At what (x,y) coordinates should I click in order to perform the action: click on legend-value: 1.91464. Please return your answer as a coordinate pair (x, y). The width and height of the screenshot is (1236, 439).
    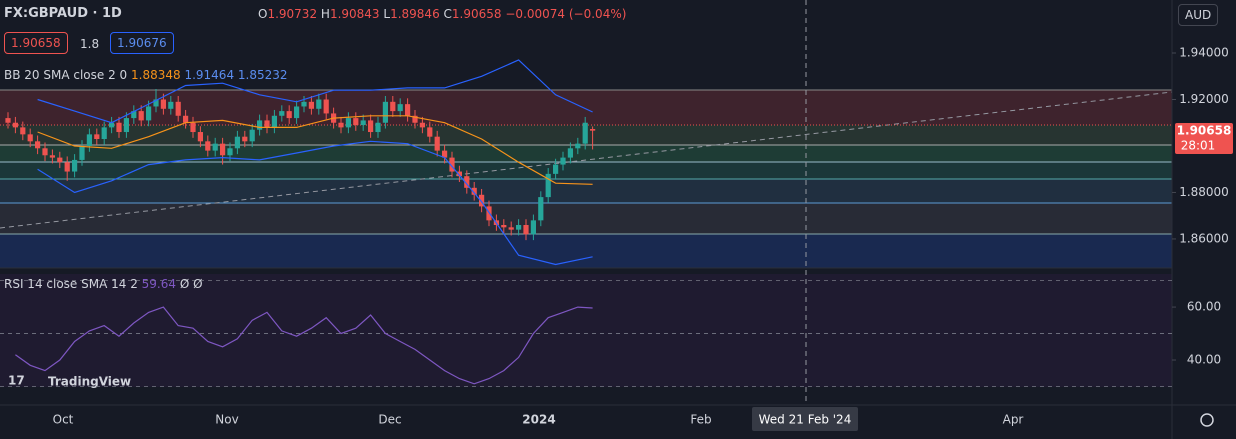
    Looking at the image, I should click on (209, 75).